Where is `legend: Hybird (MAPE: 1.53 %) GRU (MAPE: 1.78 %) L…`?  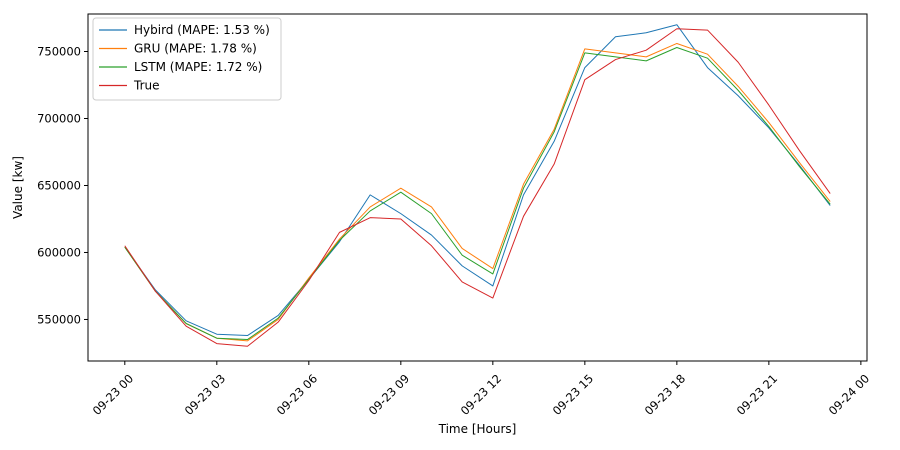
legend: Hybird (MAPE: 1.53 %) GRU (MAPE: 1.78 %) L… is located at coordinates (187, 59).